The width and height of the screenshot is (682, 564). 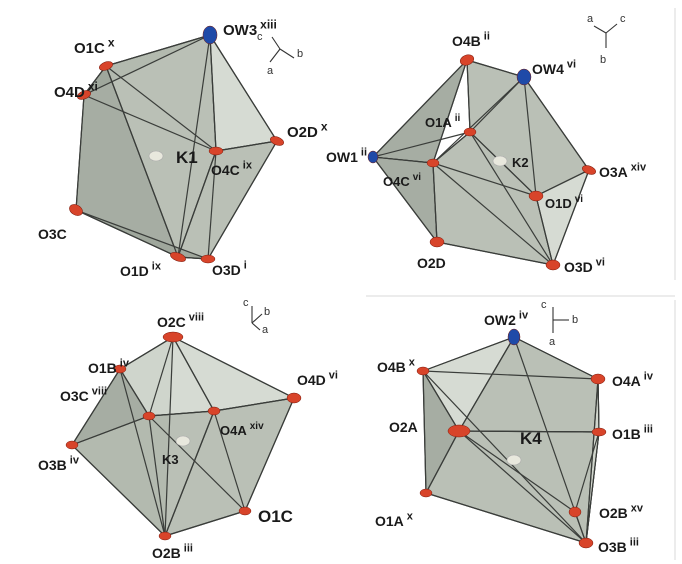 What do you see at coordinates (633, 380) in the screenshot?
I see `atom-label: O4A iv` at bounding box center [633, 380].